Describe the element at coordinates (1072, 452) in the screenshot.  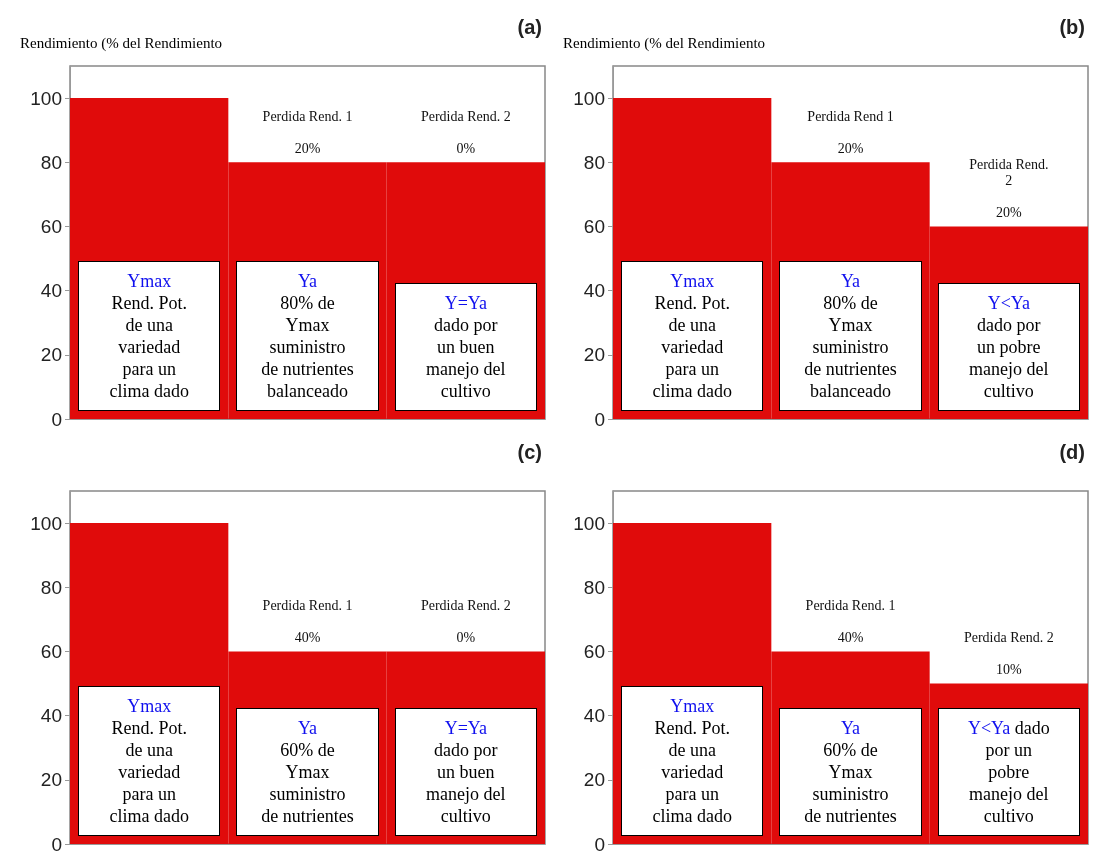
I see `chart-title: (d)` at that location.